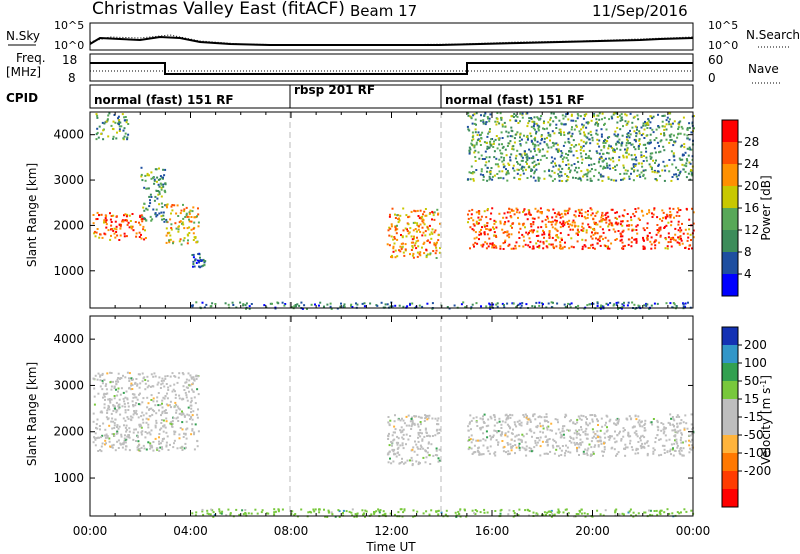 The image size is (800, 554). I want to click on power-y-axis-label: Slant Range [km], so click(32, 215).